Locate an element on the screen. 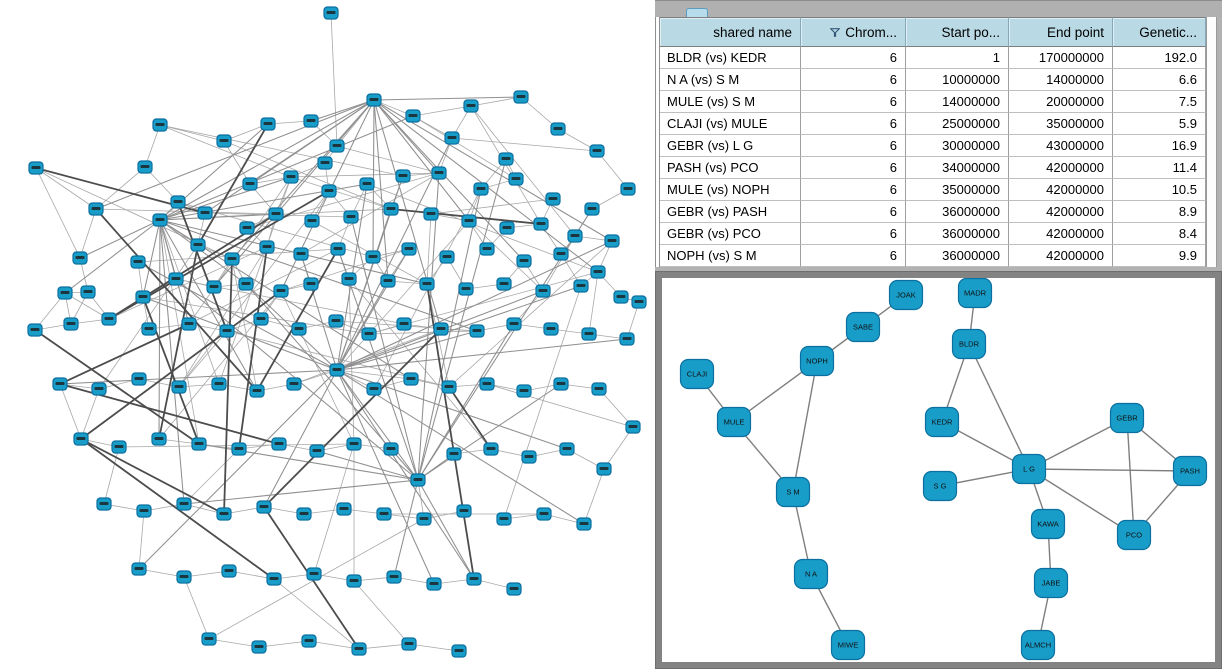 The height and width of the screenshot is (669, 1222). table-row: GEBR (vs) PASH 6 36000000 42000000 8.9 is located at coordinates (933, 212).